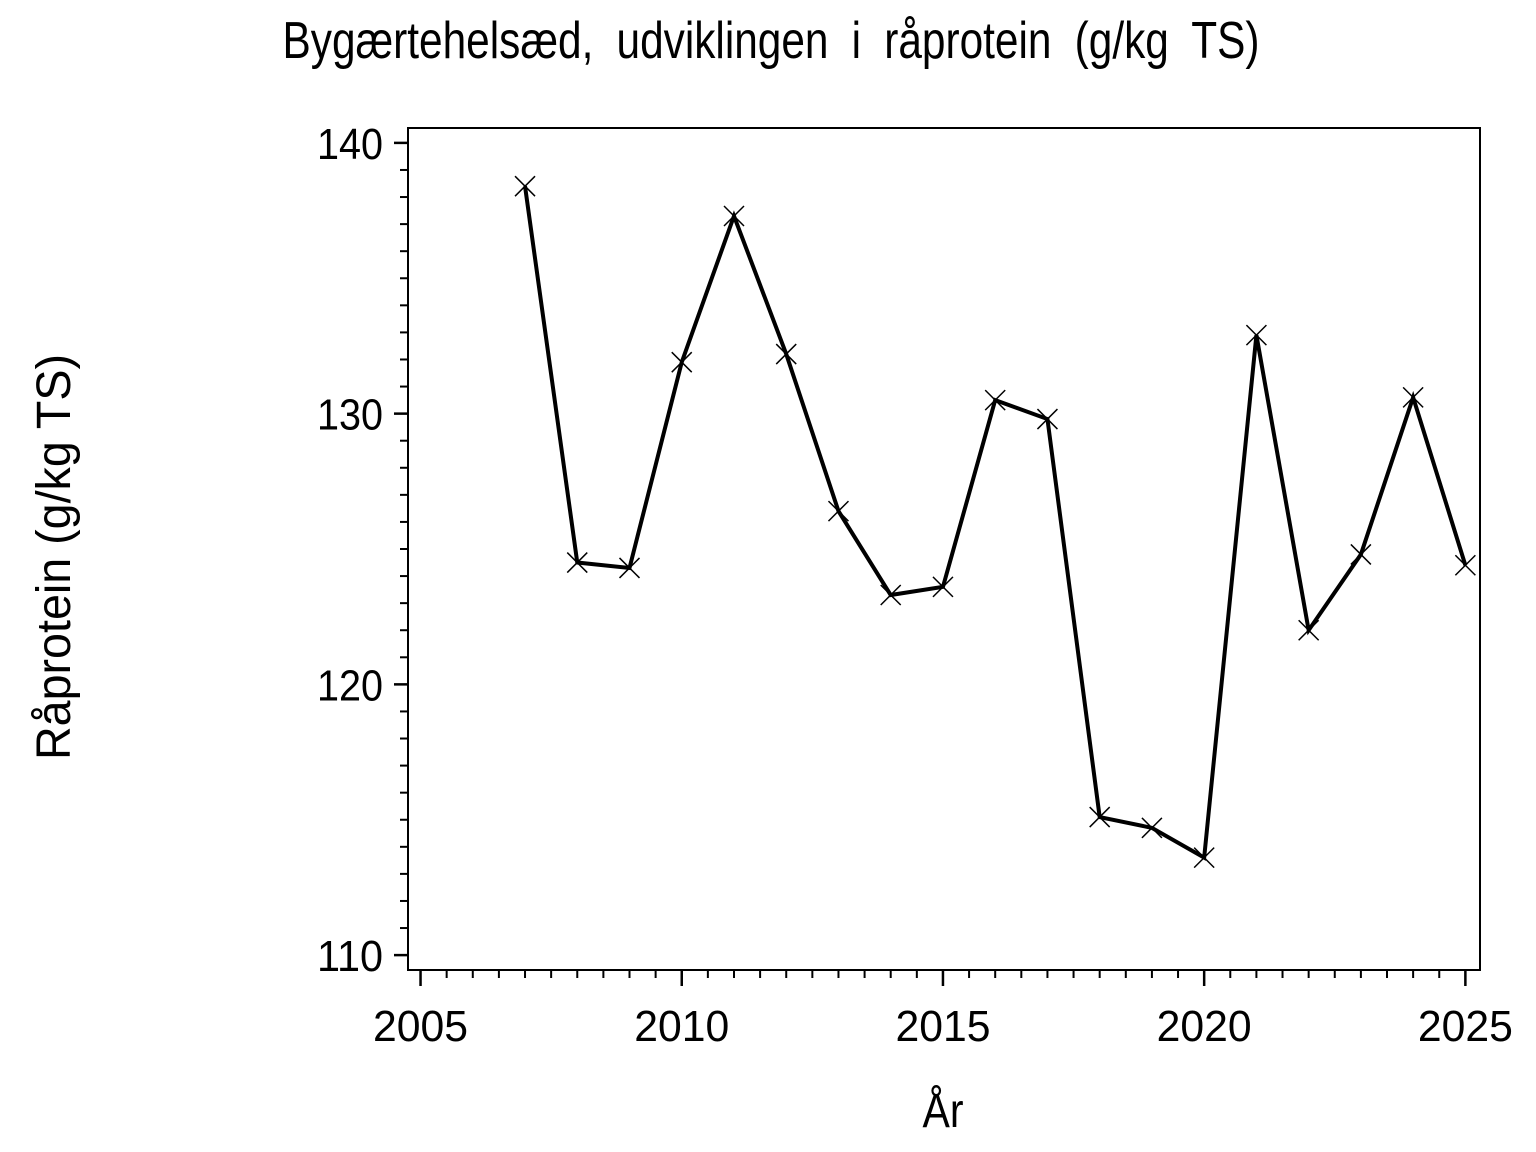  What do you see at coordinates (350, 956) in the screenshot?
I see `y-tick-label: 110` at bounding box center [350, 956].